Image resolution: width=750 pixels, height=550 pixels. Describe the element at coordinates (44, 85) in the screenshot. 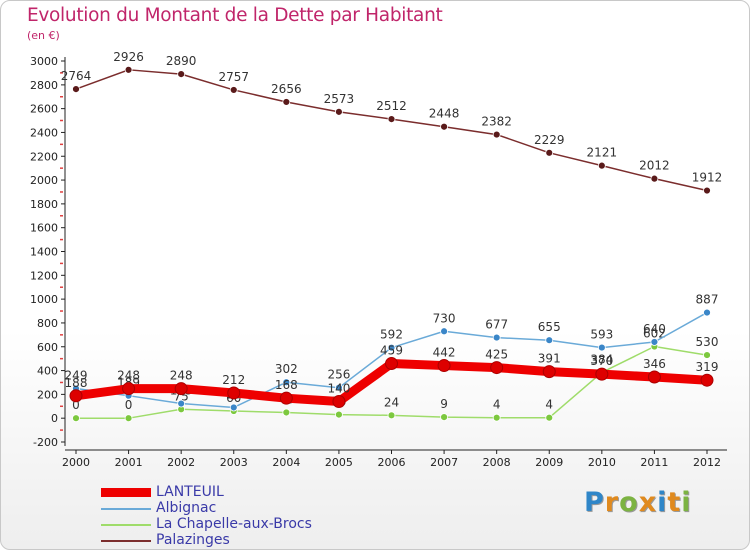

I see `y-tick-label: 2800` at that location.